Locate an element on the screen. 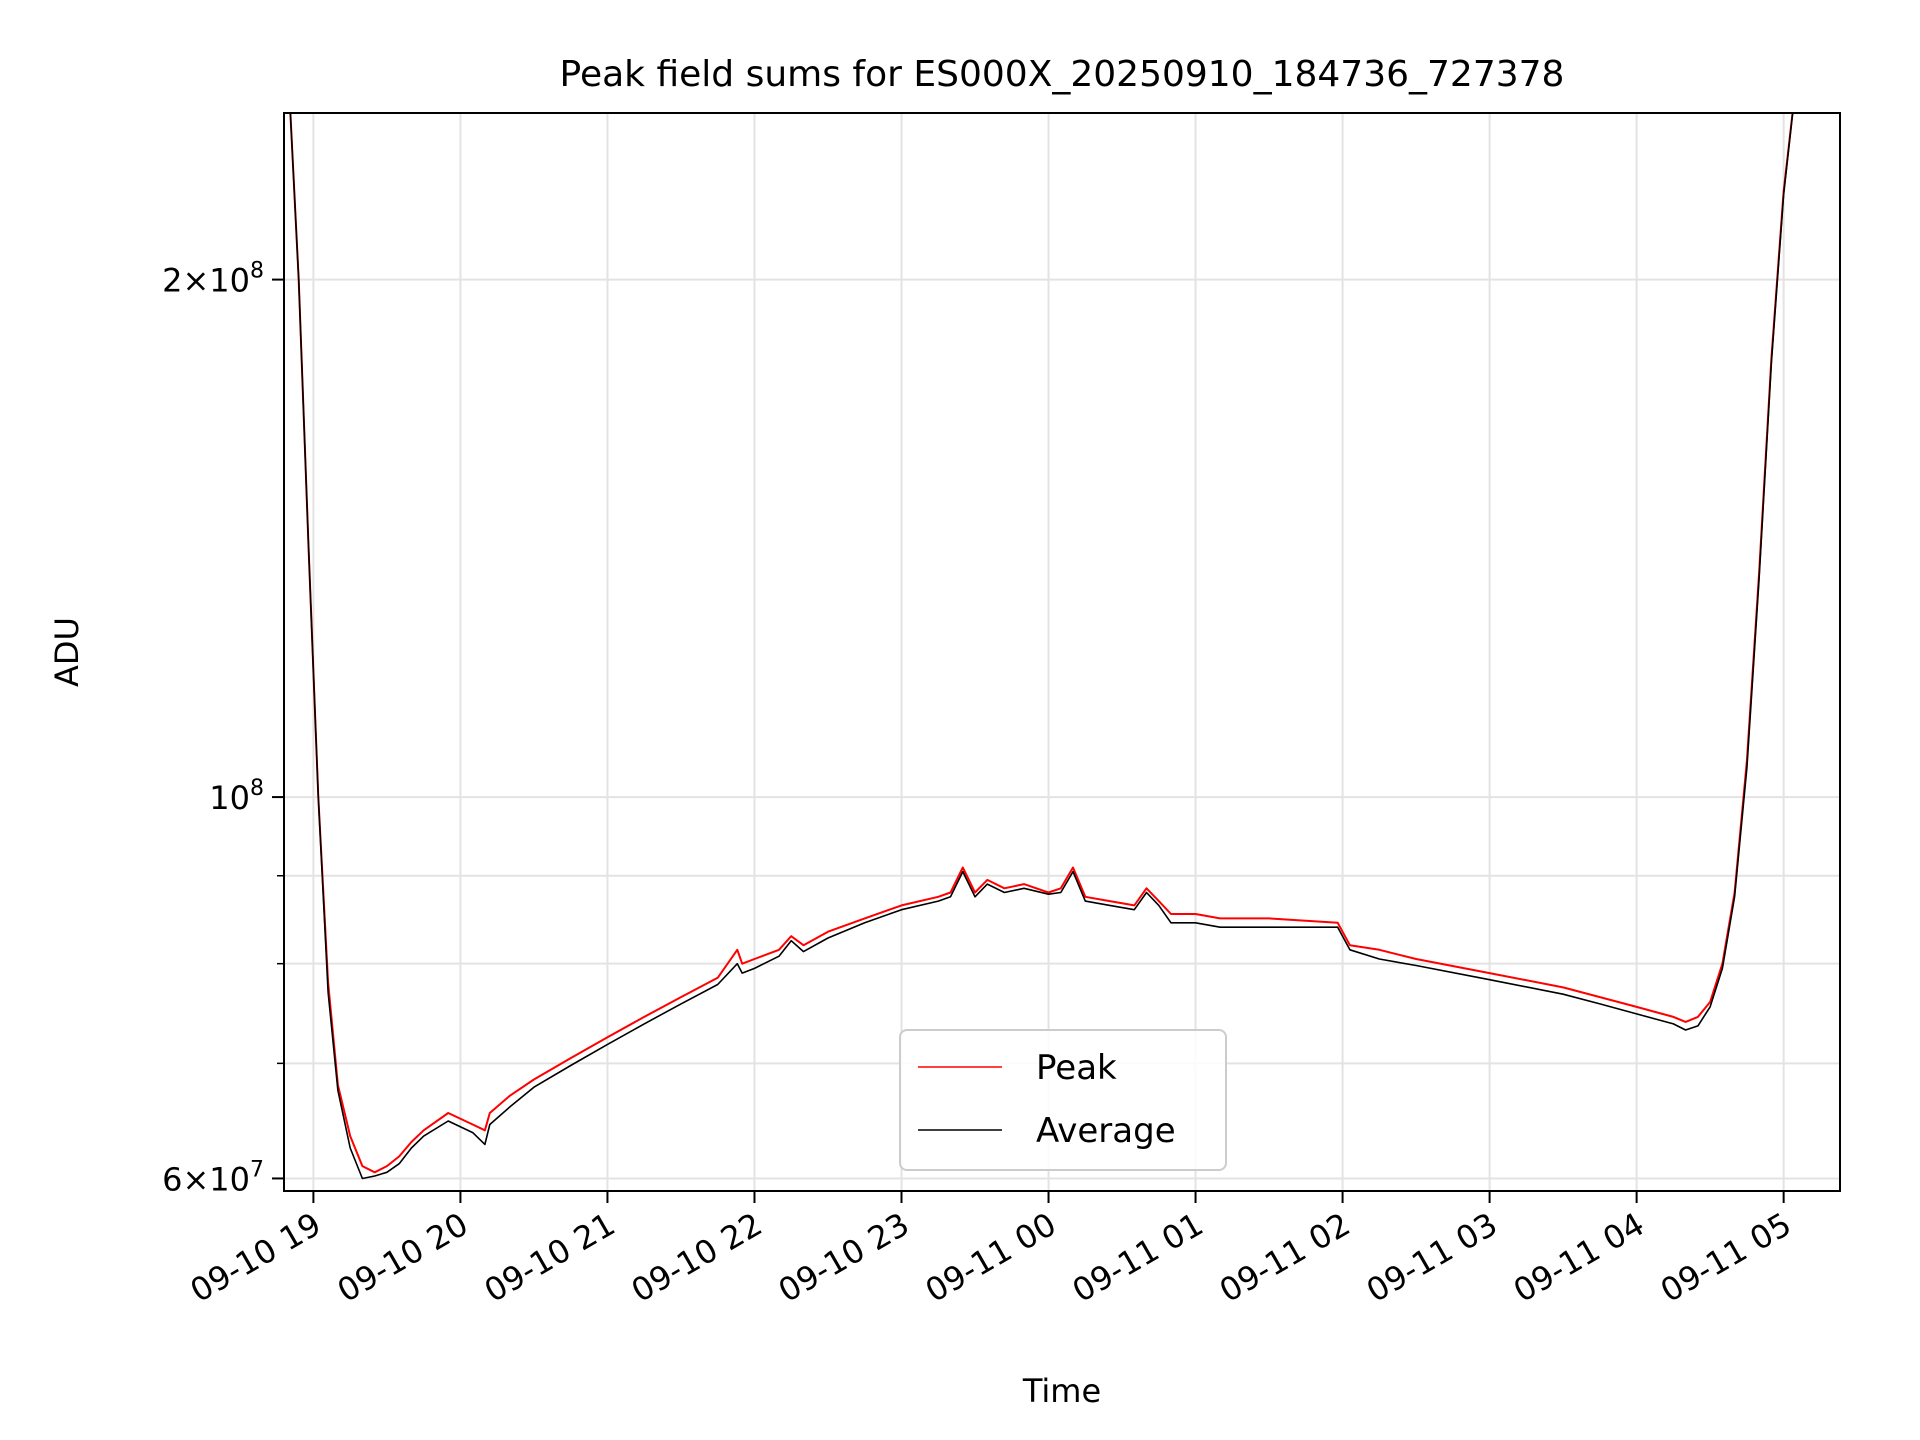 The height and width of the screenshot is (1440, 1920). legend: Peak Average is located at coordinates (1063, 1100).